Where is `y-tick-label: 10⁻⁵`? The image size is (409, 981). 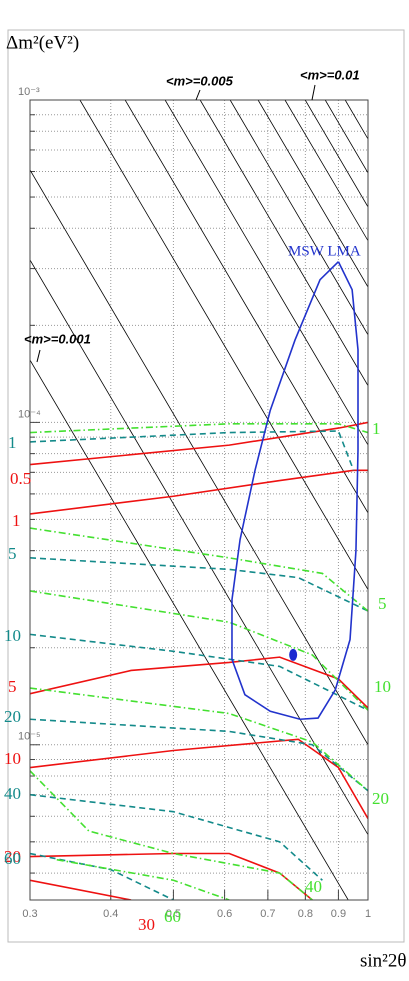 y-tick-label: 10⁻⁵ is located at coordinates (29, 737).